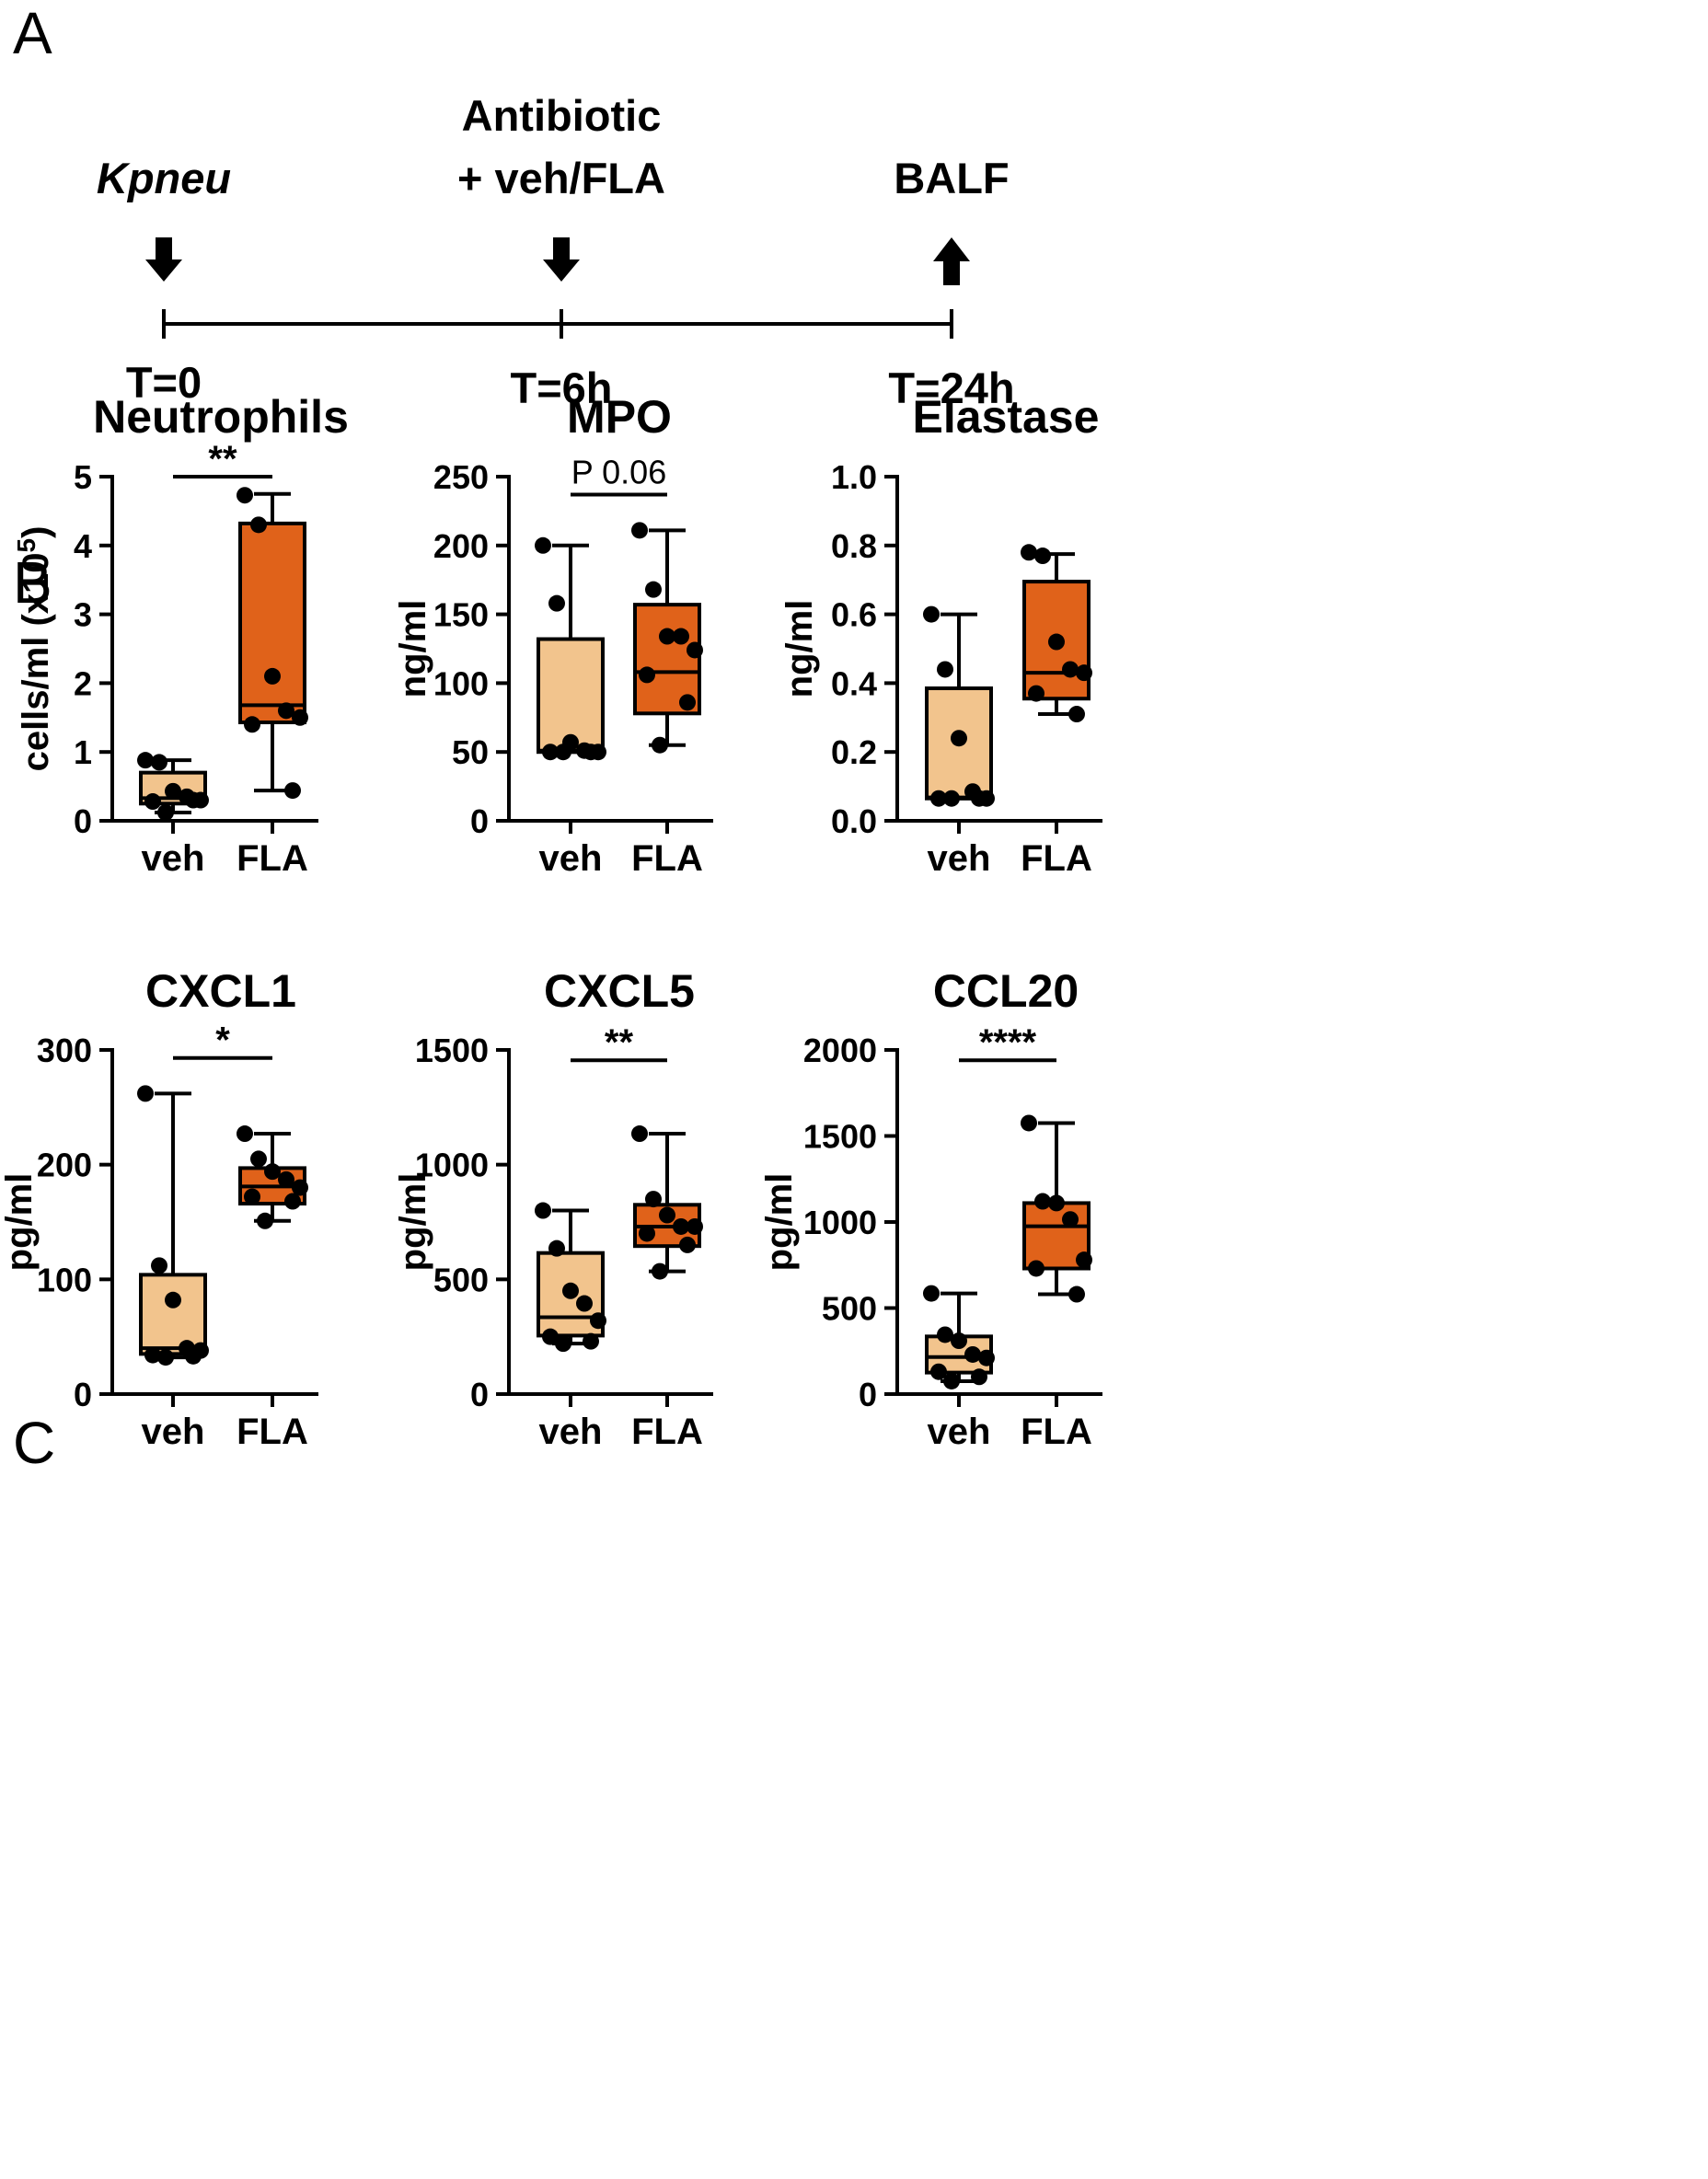 The image size is (1708, 2179). Describe the element at coordinates (840, 1050) in the screenshot. I see `y-tick-label: 2000` at that location.